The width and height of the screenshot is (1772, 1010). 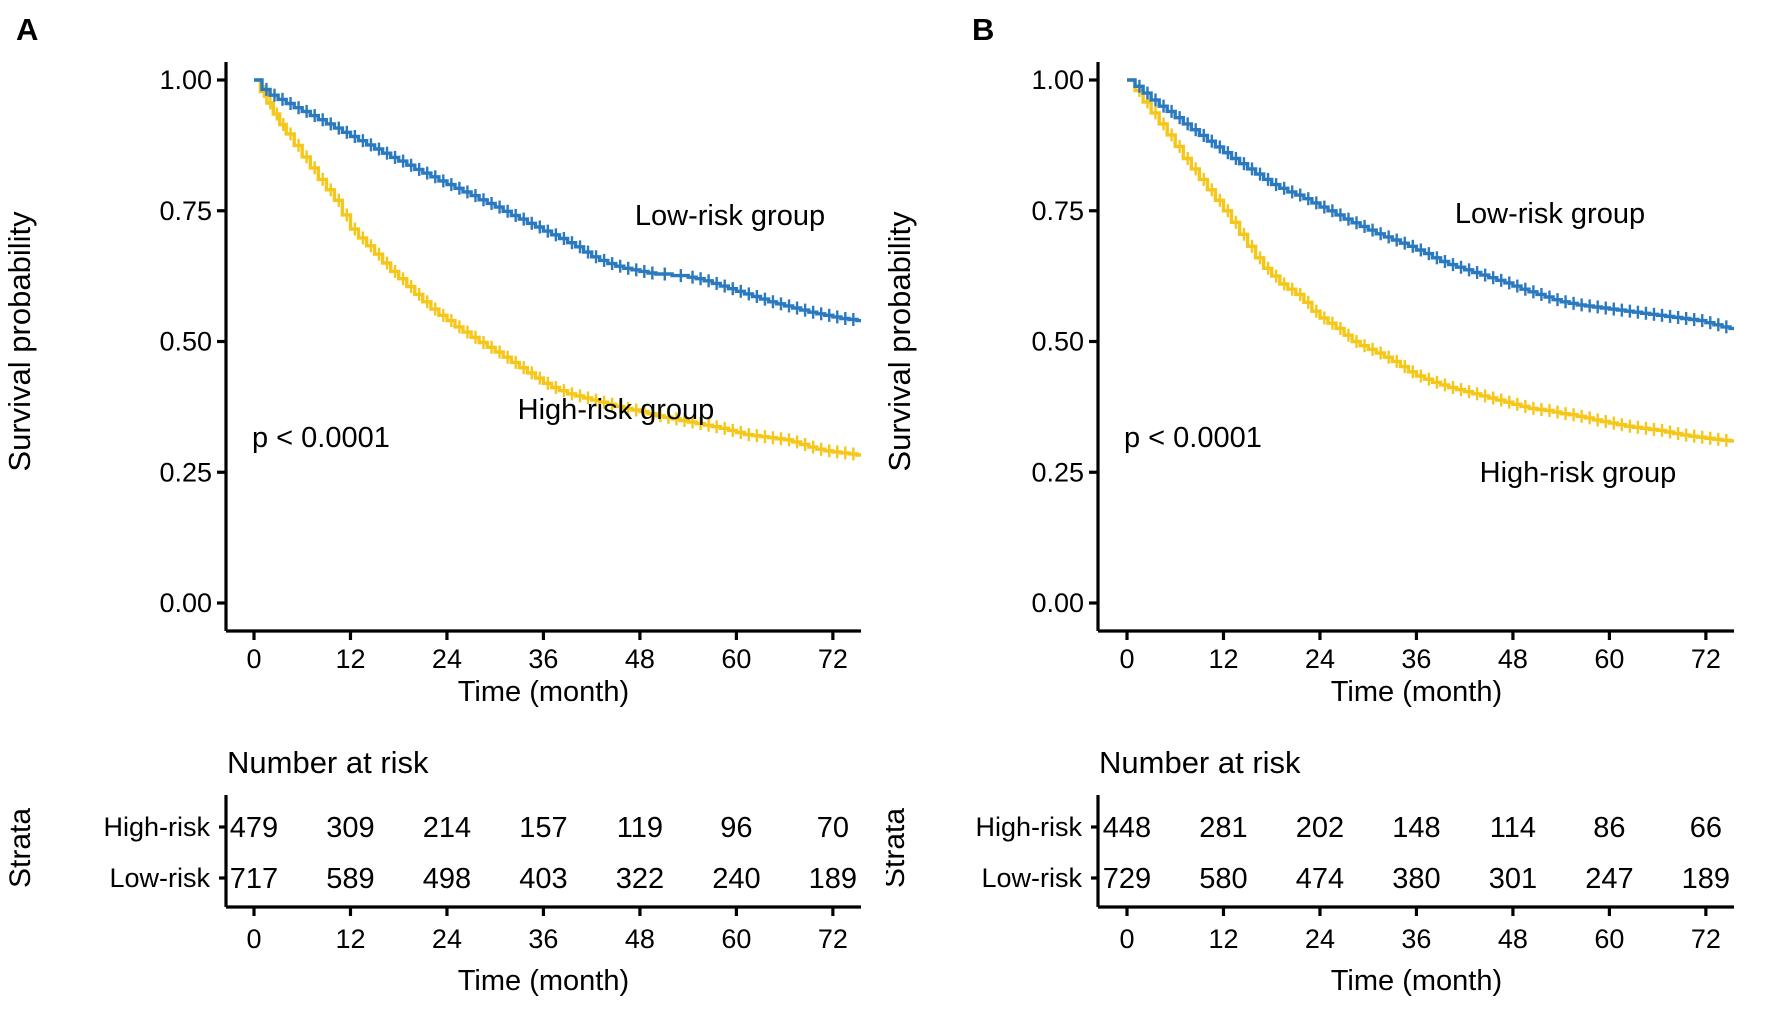 What do you see at coordinates (640, 828) in the screenshot?
I see `risk-count: 119` at bounding box center [640, 828].